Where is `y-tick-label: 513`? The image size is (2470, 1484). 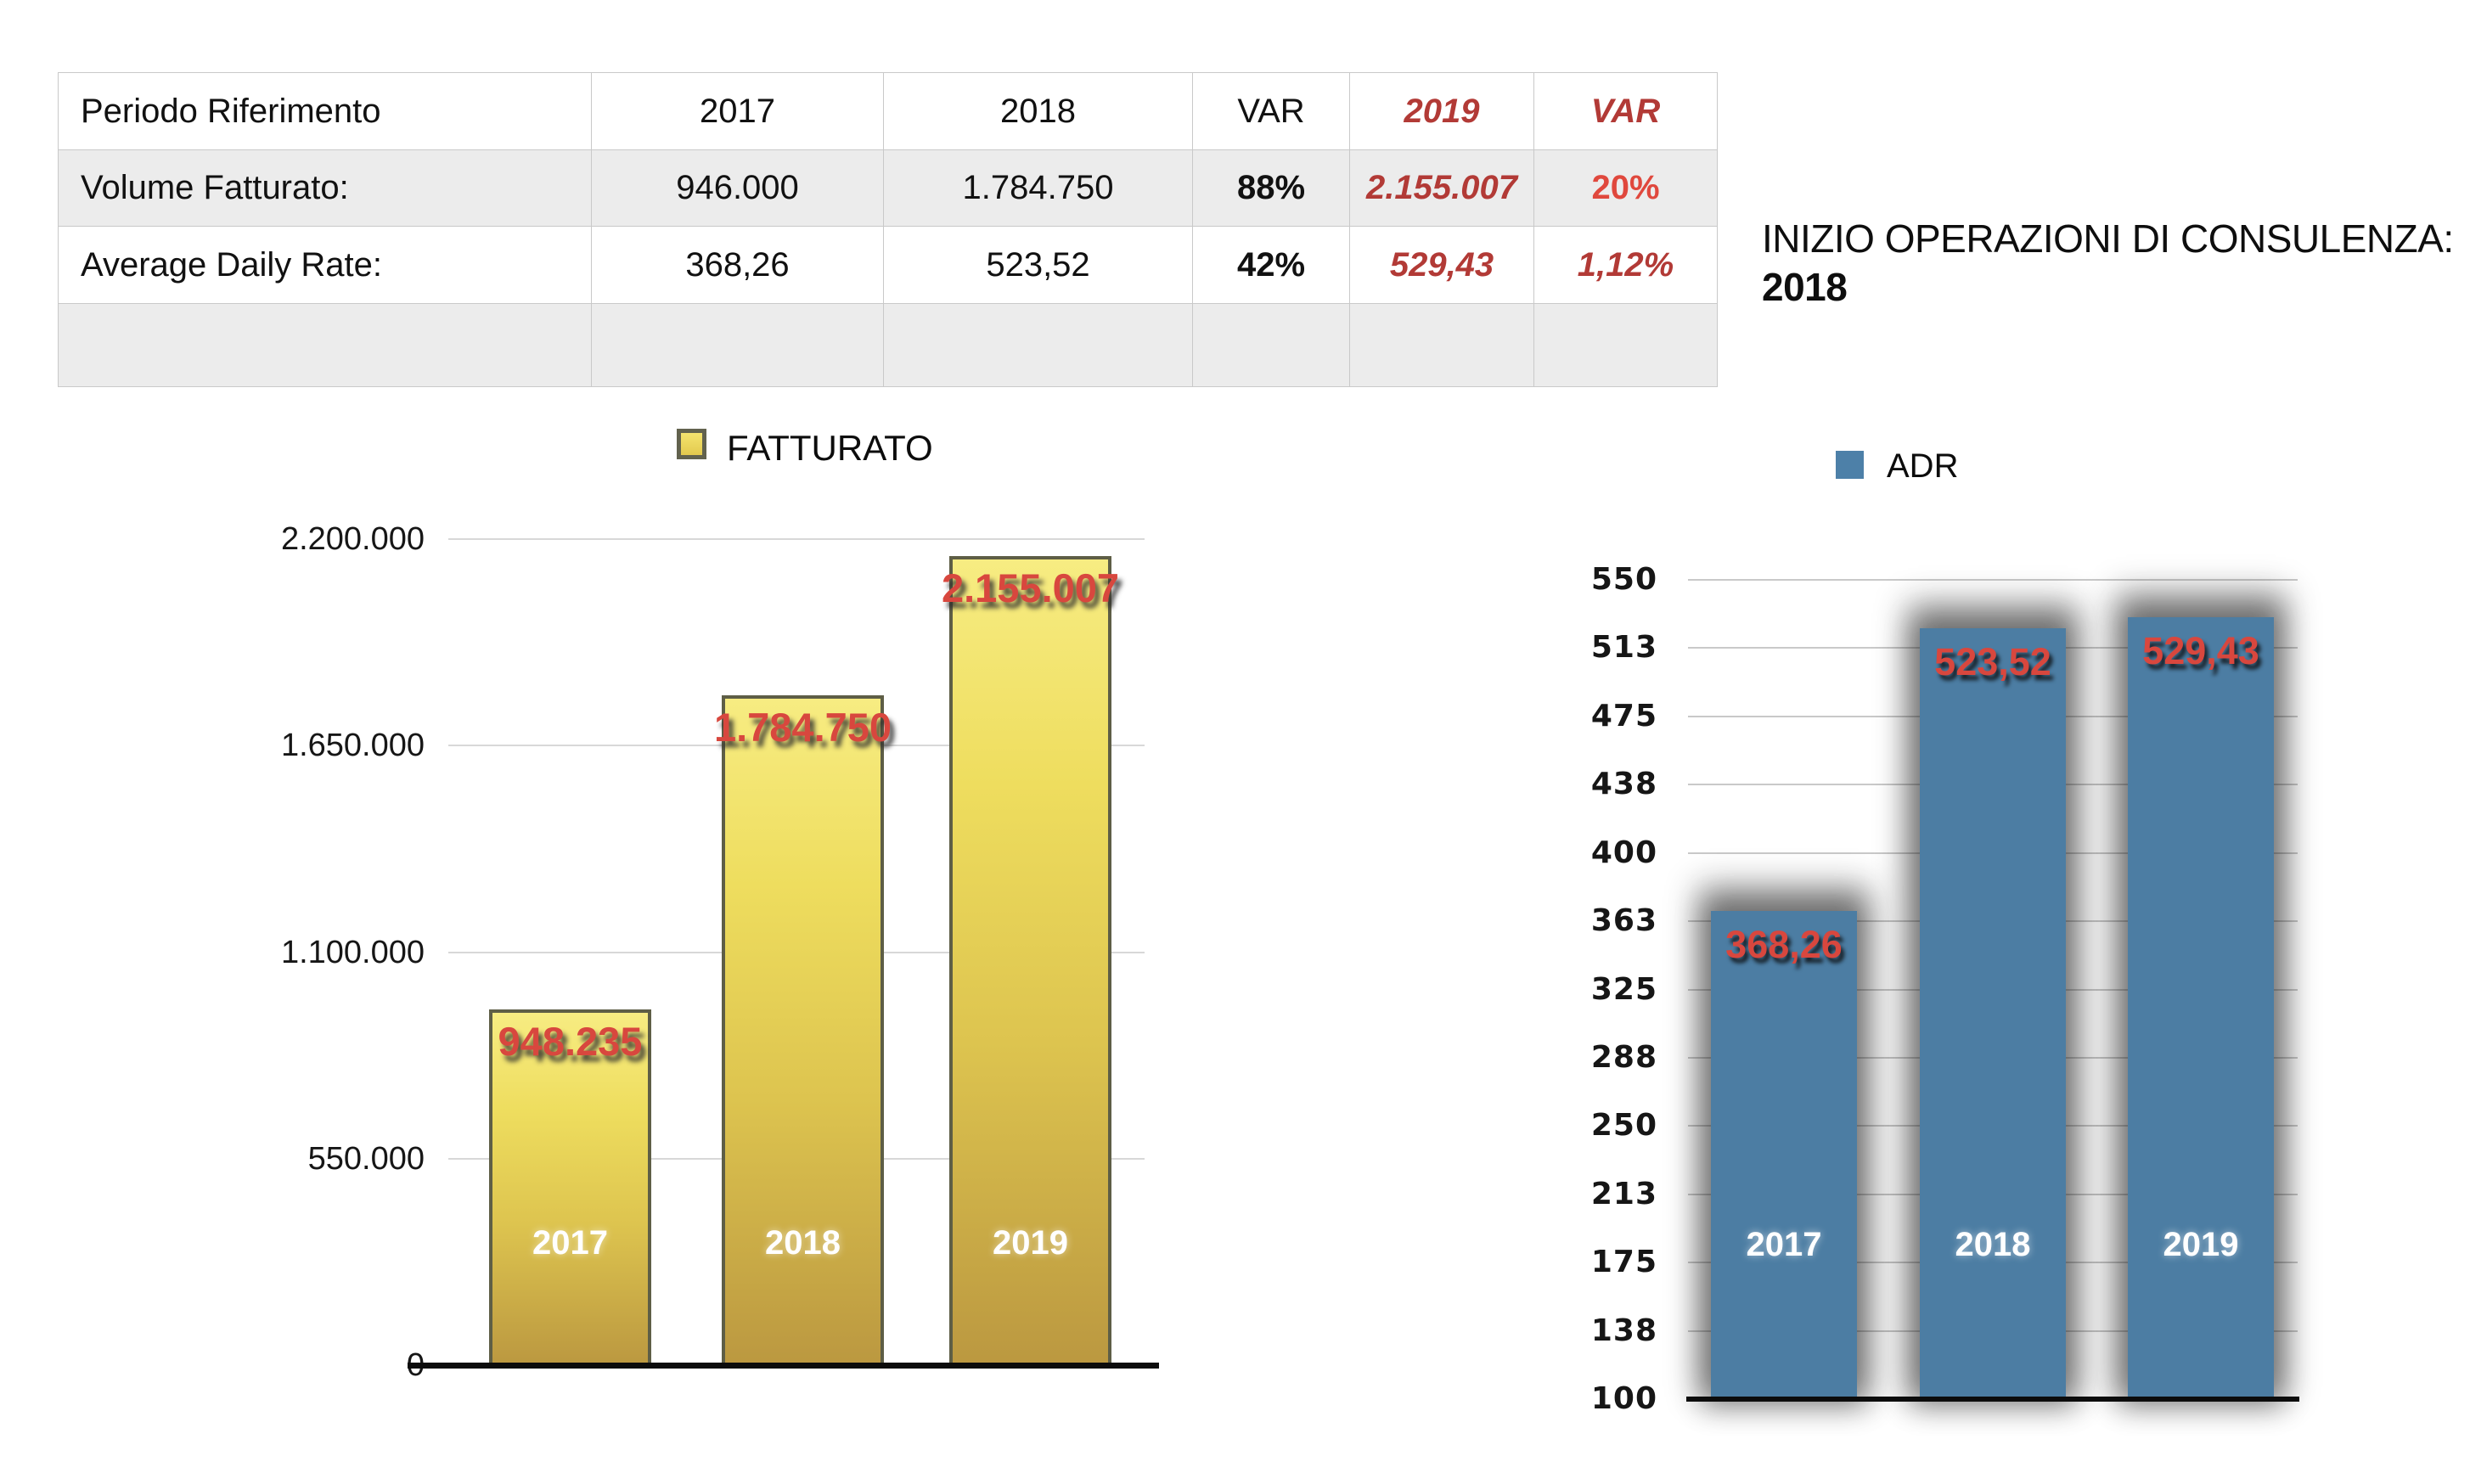 y-tick-label: 513 is located at coordinates (1623, 648).